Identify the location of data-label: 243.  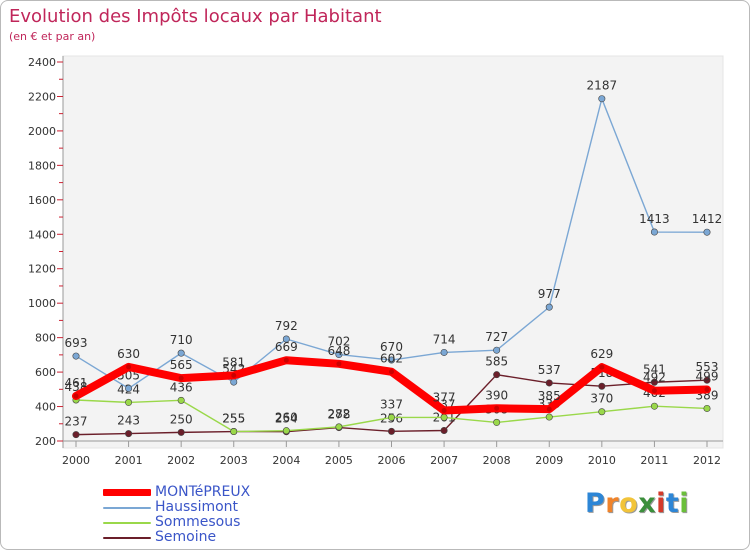
(128, 421).